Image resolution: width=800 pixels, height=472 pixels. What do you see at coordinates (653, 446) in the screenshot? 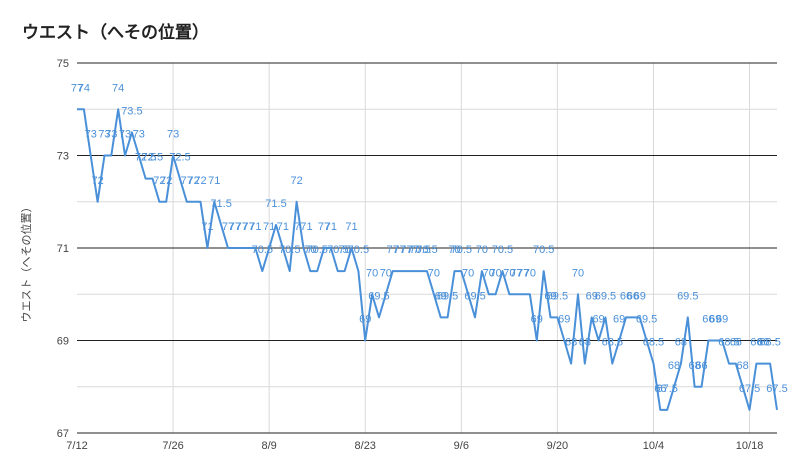
I see `x-tick-label: 10/4` at bounding box center [653, 446].